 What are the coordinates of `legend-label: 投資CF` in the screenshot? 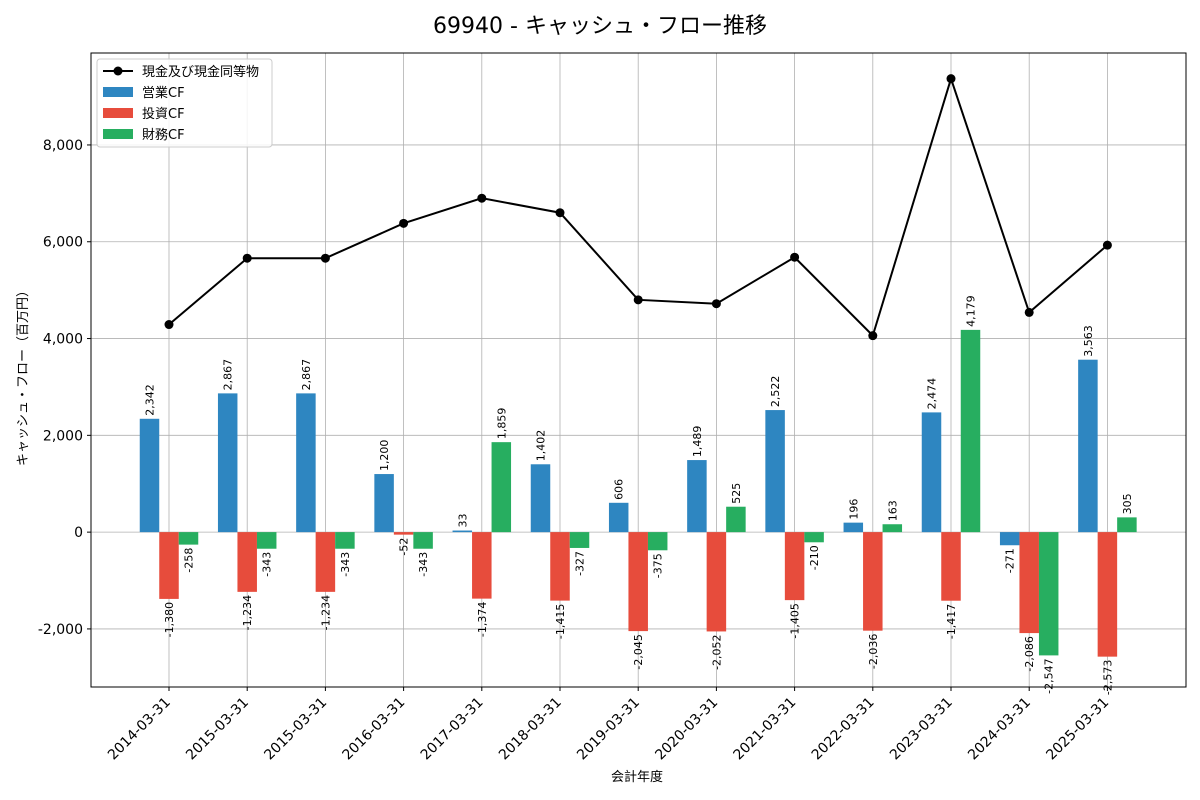 It's located at (163, 114).